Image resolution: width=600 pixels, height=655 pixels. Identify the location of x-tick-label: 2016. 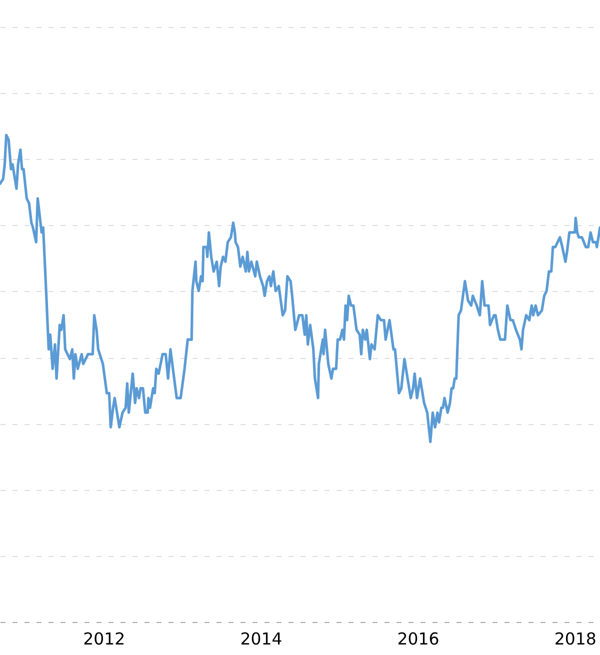
(418, 639).